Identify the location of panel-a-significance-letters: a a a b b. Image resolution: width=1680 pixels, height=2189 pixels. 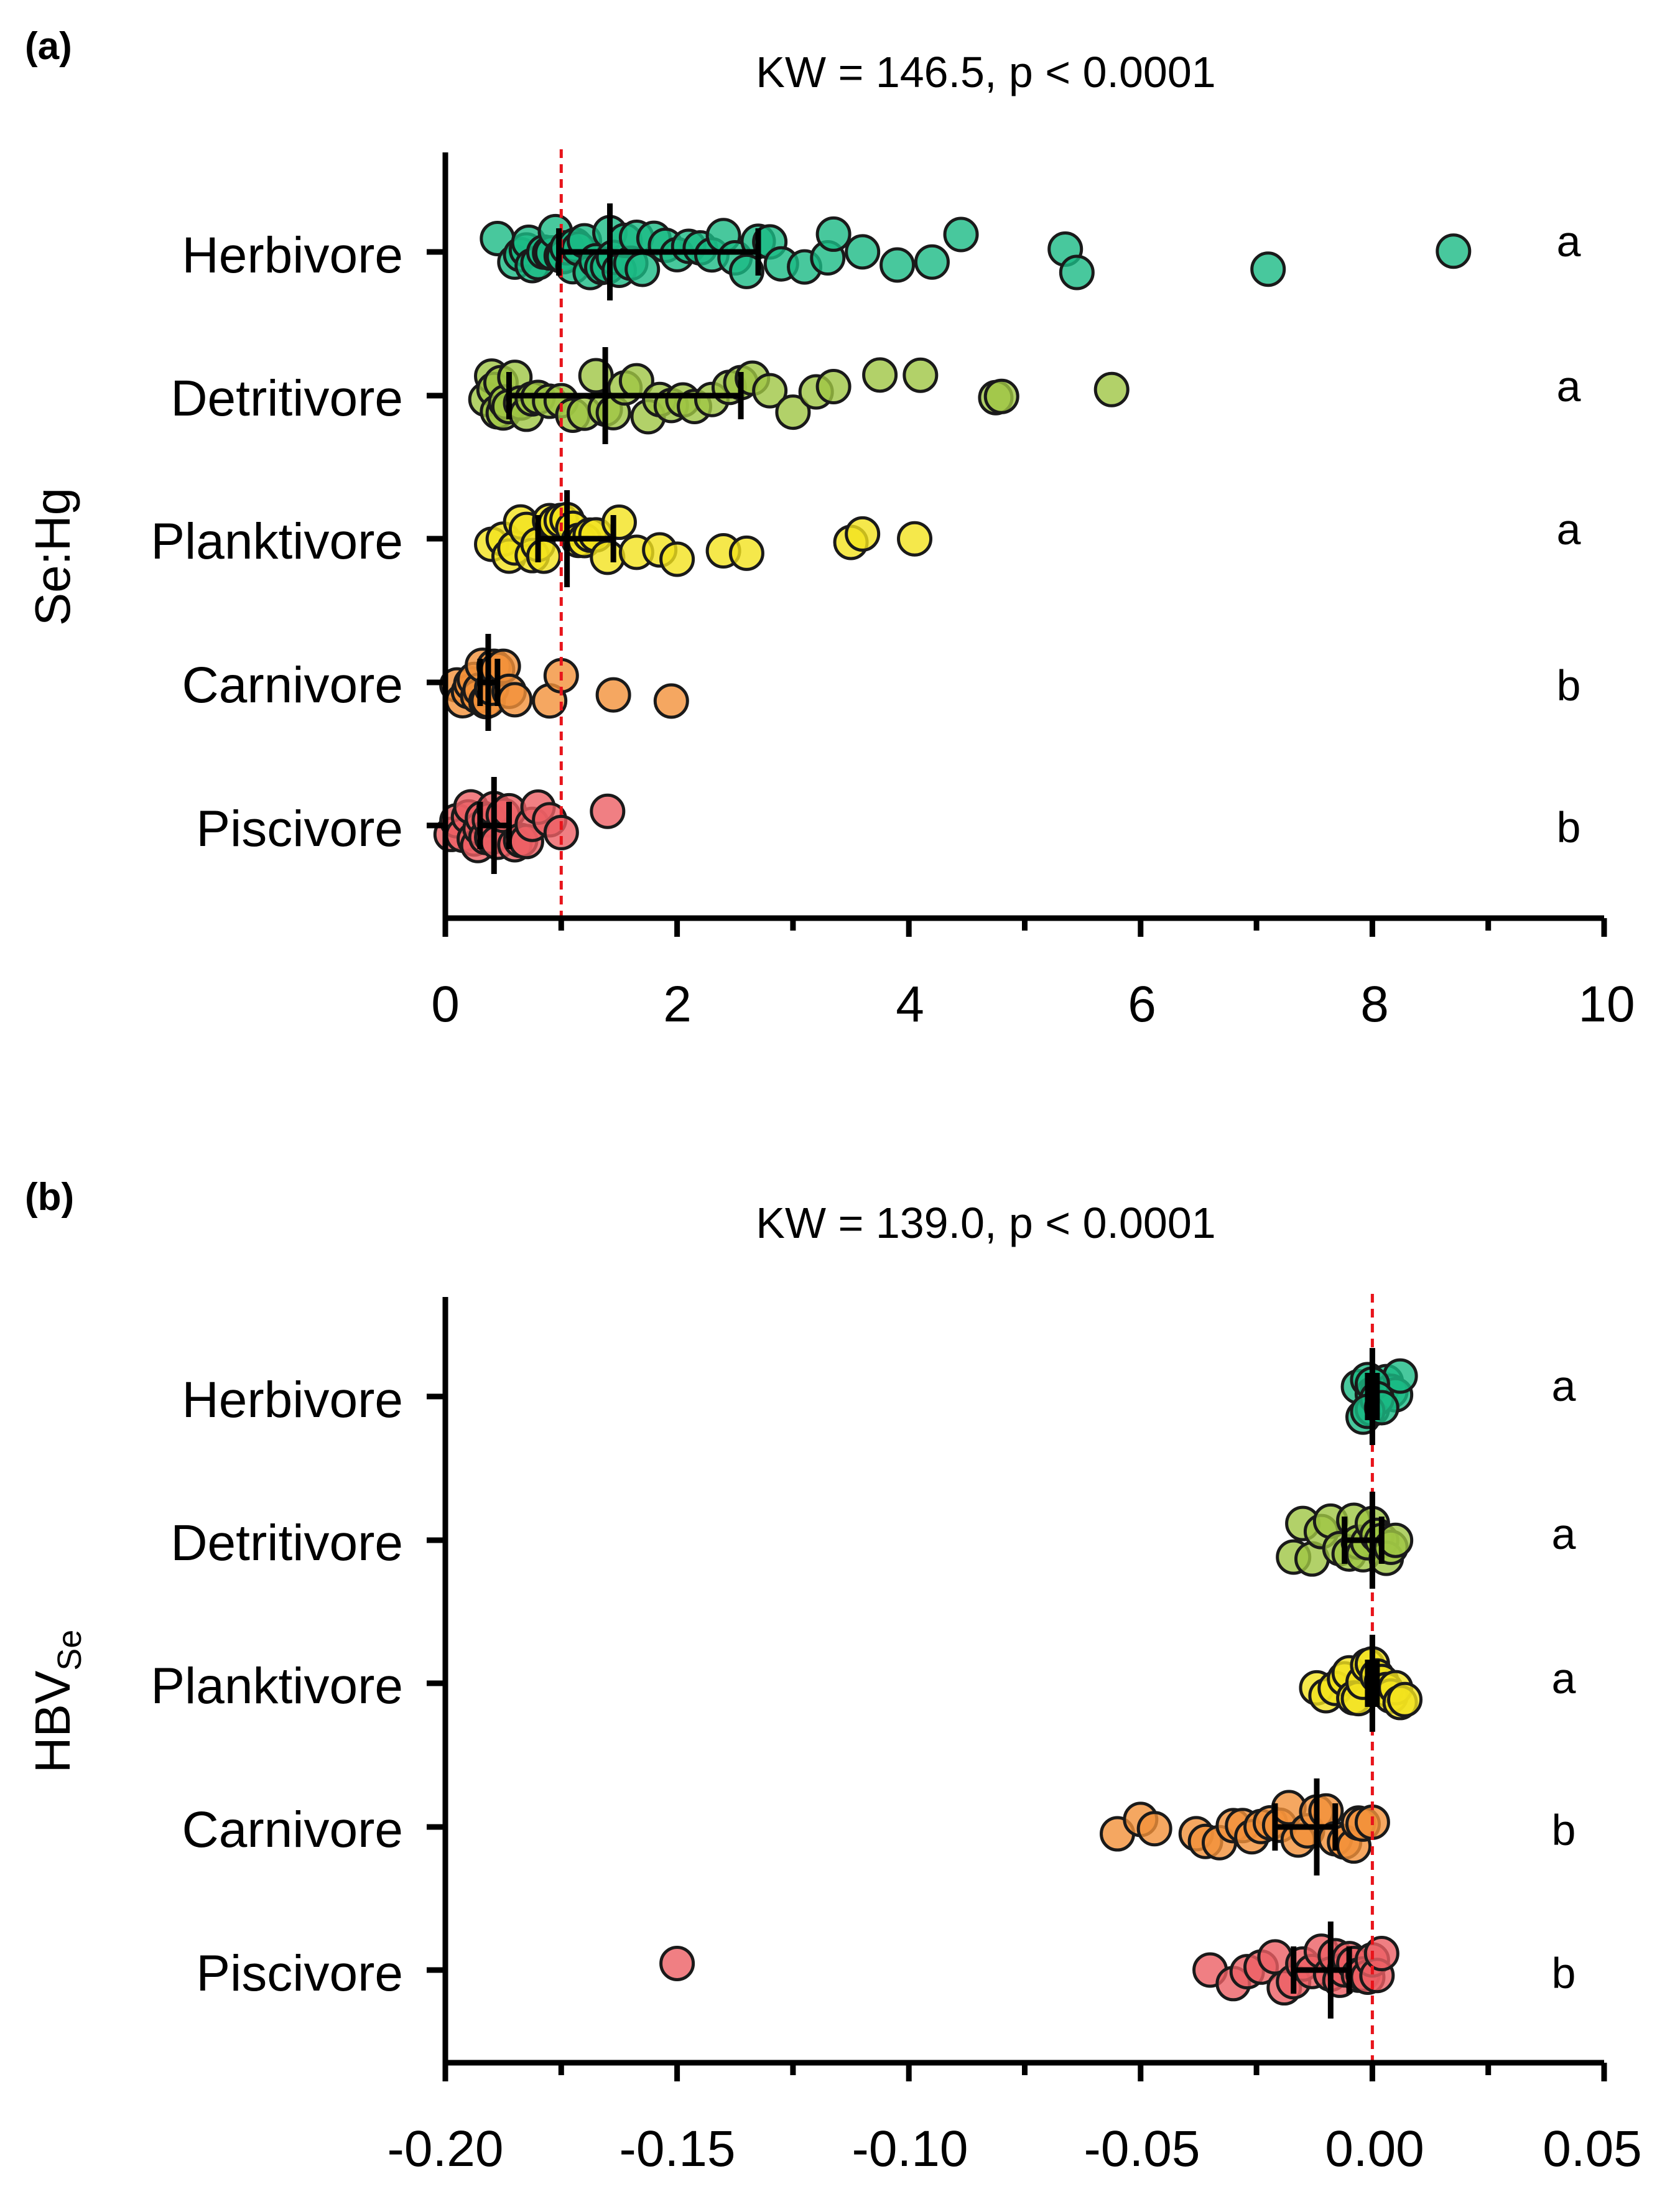
(1569, 534).